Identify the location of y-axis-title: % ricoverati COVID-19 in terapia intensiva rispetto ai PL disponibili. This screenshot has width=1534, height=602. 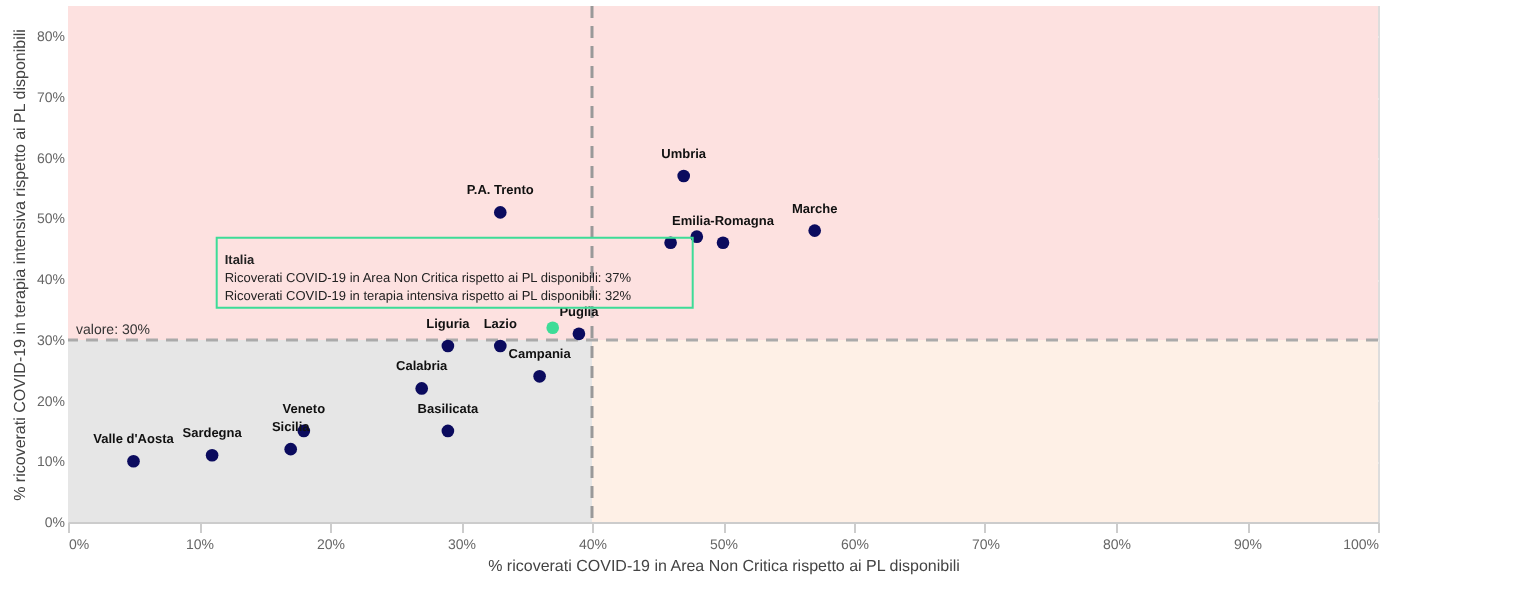
(19, 264).